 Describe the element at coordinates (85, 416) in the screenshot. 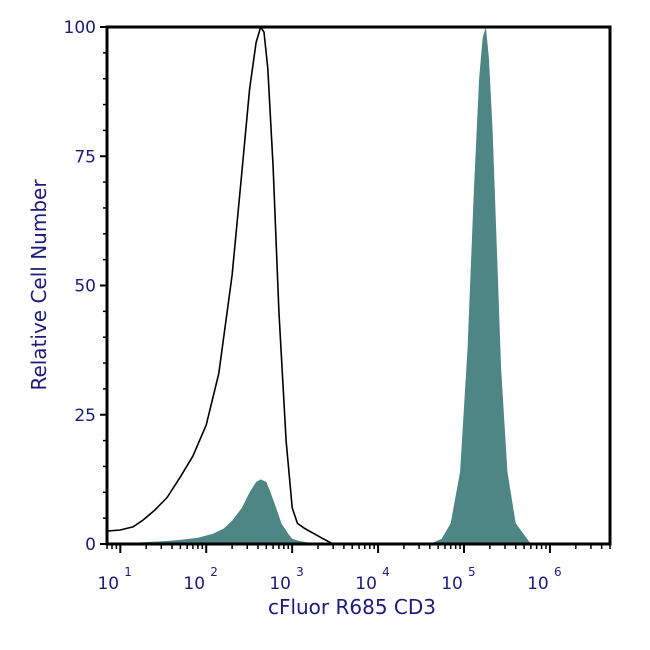

I see `y-tick-label: 25` at that location.